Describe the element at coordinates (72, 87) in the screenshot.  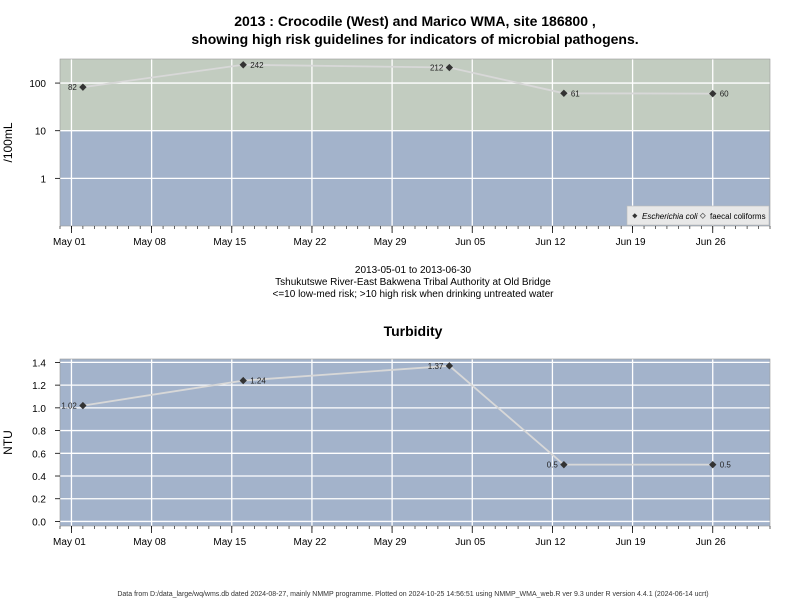
I see `data-label: 82` at that location.